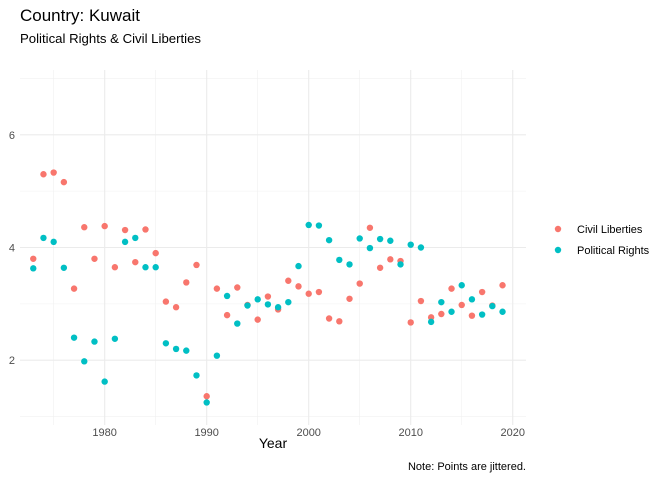 This screenshot has height=480, width=672. I want to click on chart-subtitle: Political Rights & Civil Liberties, so click(110, 38).